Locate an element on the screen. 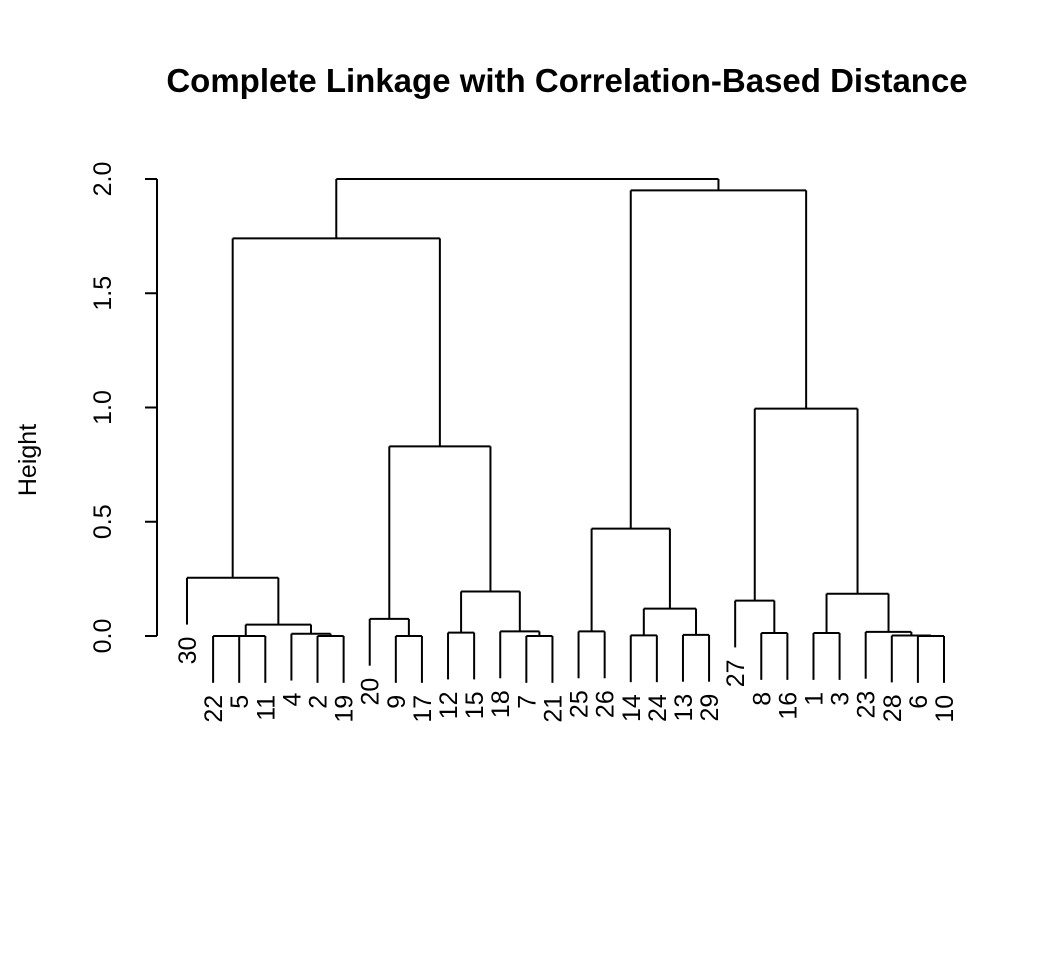  leaf-label: 28 is located at coordinates (893, 708).